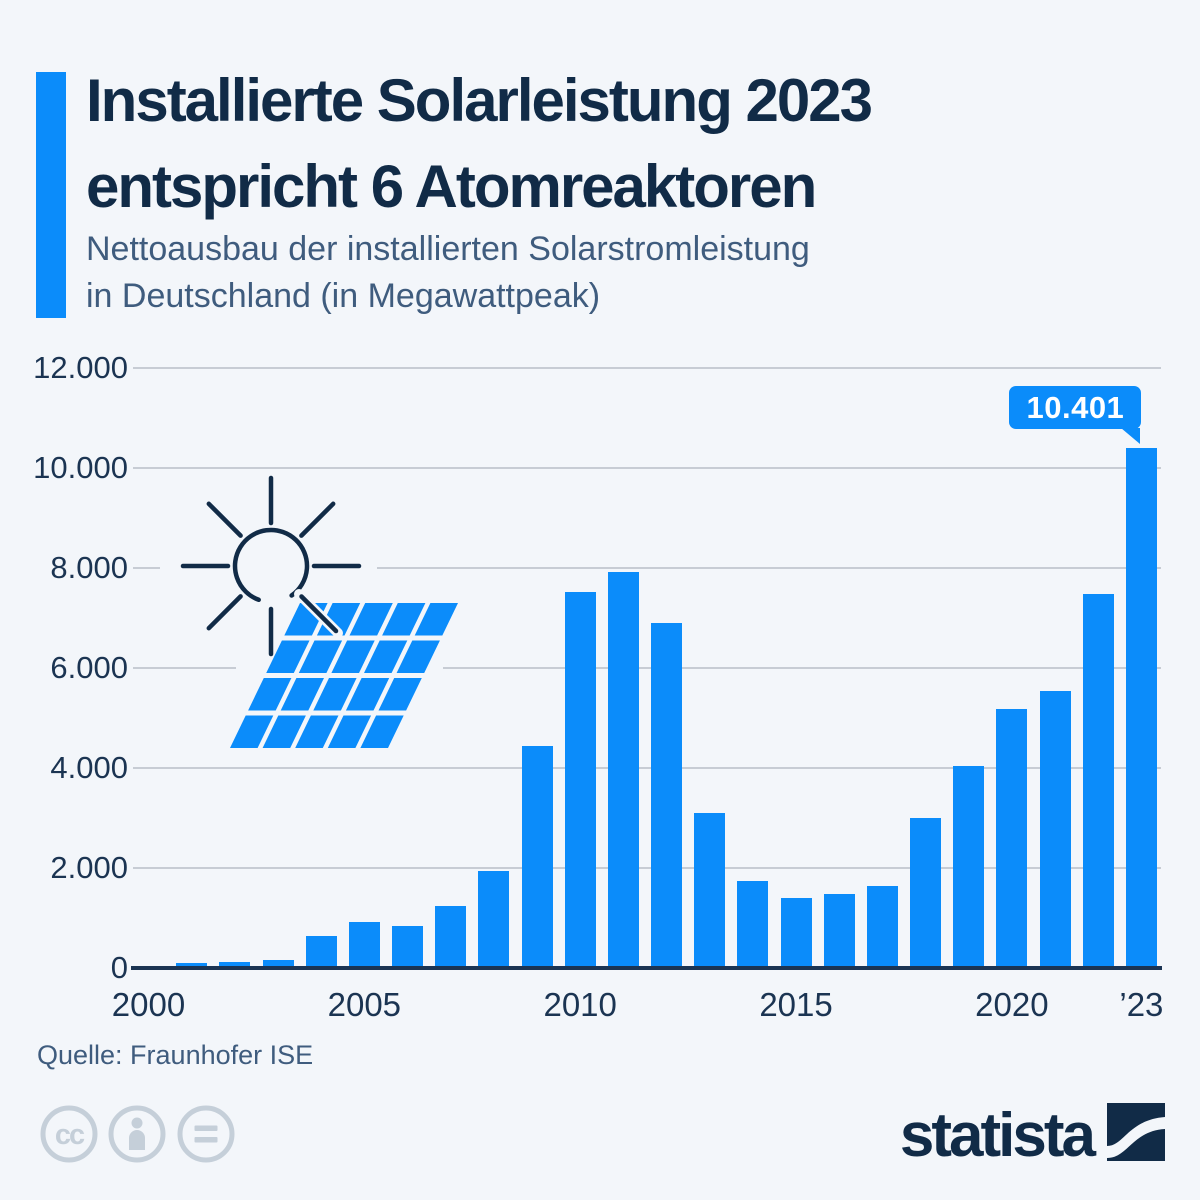 The image size is (1200, 1200). What do you see at coordinates (451, 937) in the screenshot?
I see `bar-2007` at bounding box center [451, 937].